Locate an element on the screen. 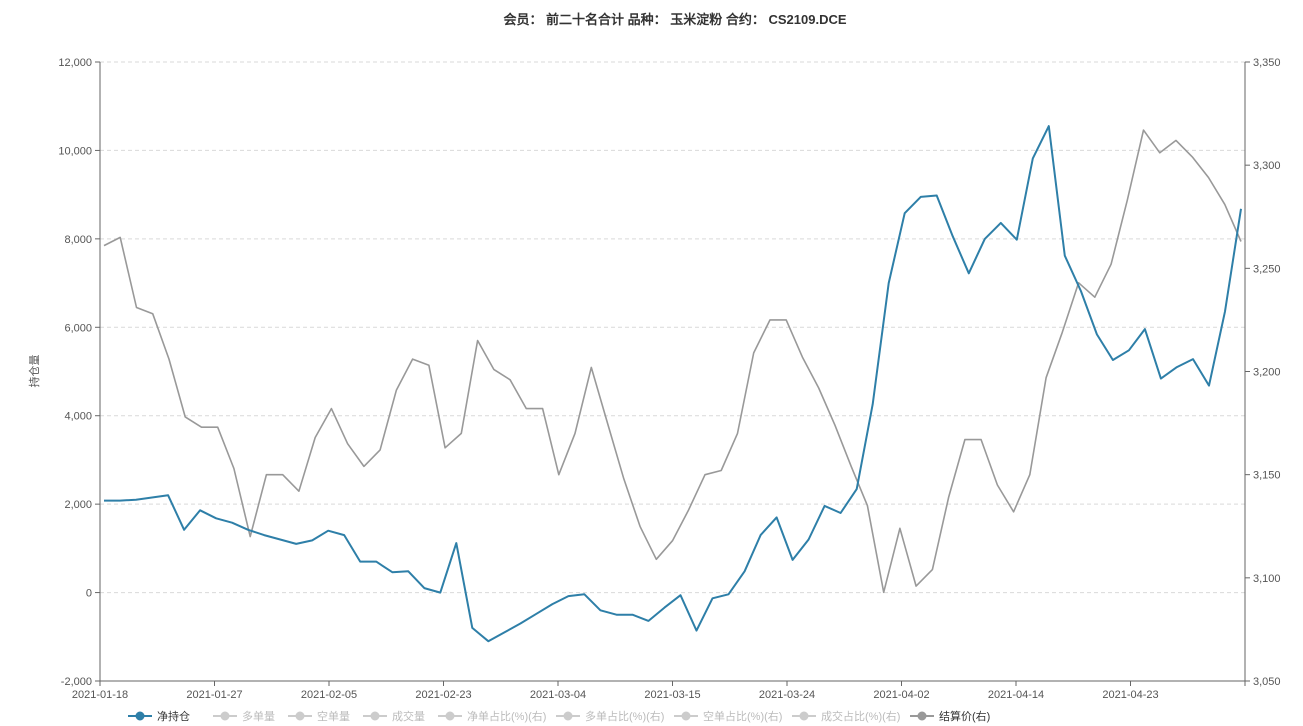 The height and width of the screenshot is (726, 1303). legend-item: 净单占比(%)(右) is located at coordinates (492, 716).